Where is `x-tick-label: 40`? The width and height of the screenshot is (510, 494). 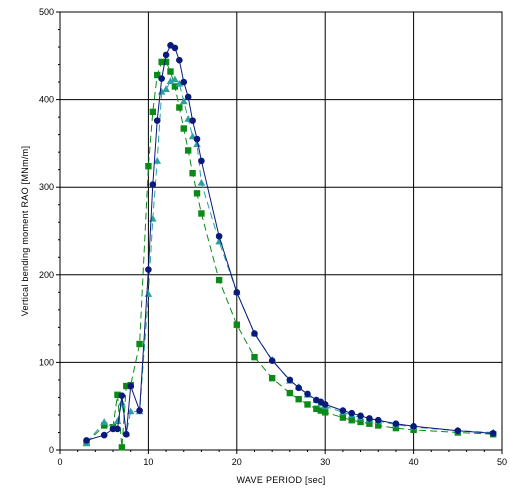 x-tick-label: 40 is located at coordinates (414, 462).